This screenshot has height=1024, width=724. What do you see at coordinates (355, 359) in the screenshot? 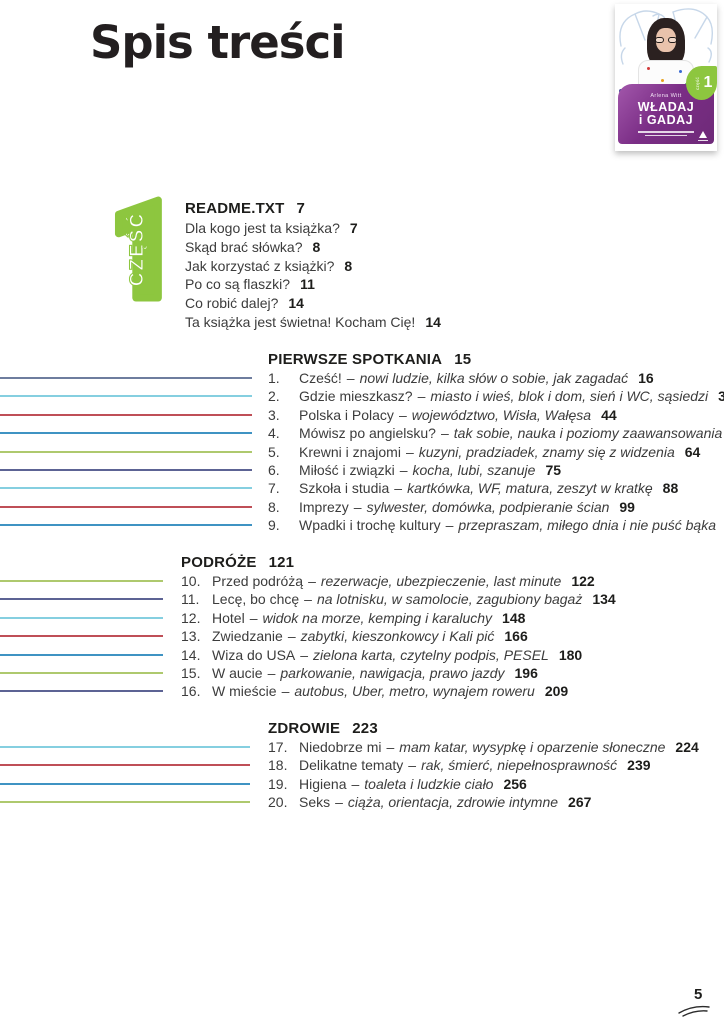
I see `section-heading-text: PIERWSZE SPOTKANIA` at bounding box center [355, 359].